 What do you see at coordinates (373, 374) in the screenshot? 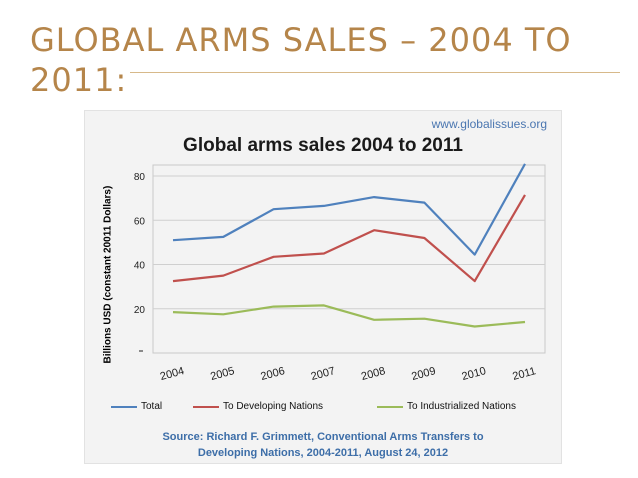
I see `x-tick-label-2008: 2008` at bounding box center [373, 374].